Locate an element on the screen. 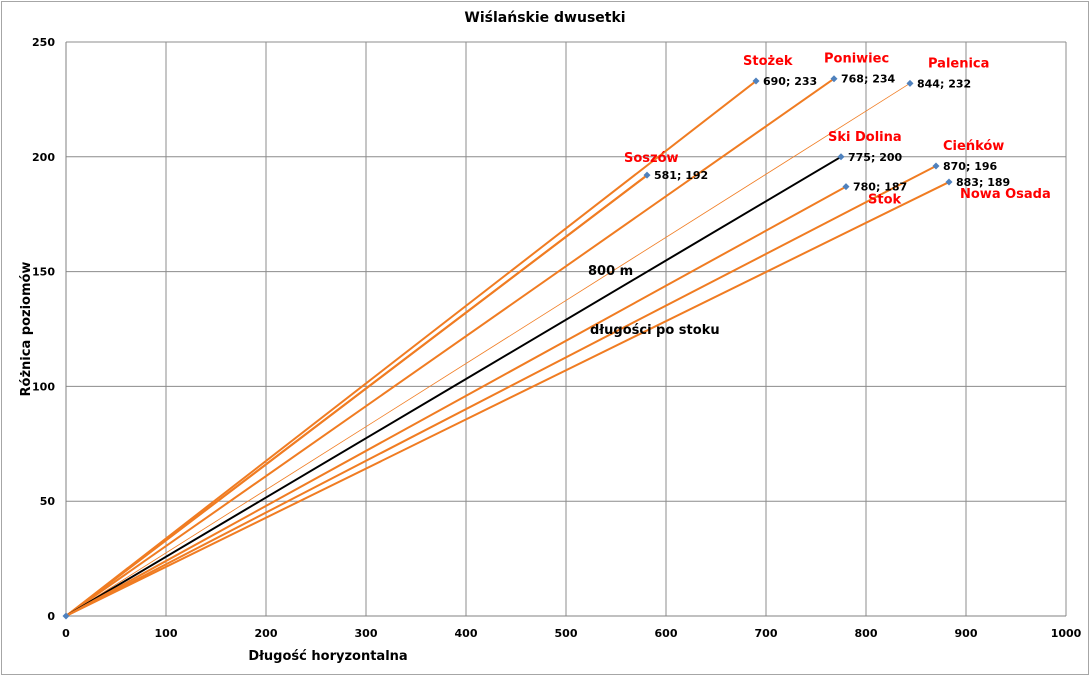  data-label-cienkow: 870; 196 is located at coordinates (970, 166).